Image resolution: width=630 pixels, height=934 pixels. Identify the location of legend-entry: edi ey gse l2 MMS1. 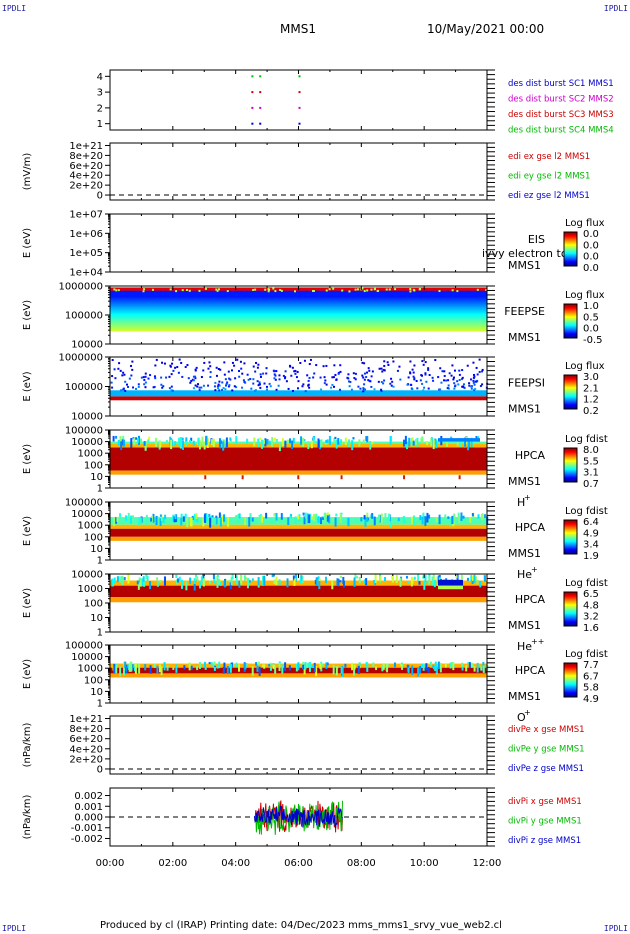
(549, 177).